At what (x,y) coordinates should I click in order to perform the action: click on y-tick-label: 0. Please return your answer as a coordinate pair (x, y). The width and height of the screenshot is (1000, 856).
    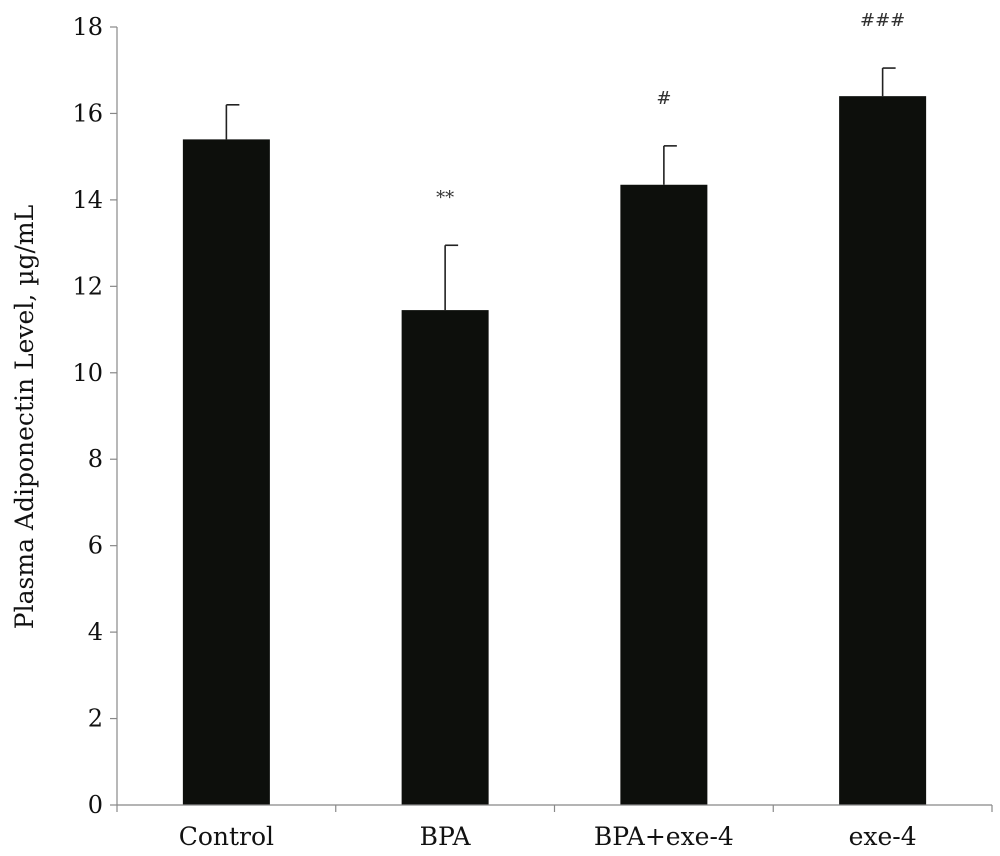
    Looking at the image, I should click on (95, 805).